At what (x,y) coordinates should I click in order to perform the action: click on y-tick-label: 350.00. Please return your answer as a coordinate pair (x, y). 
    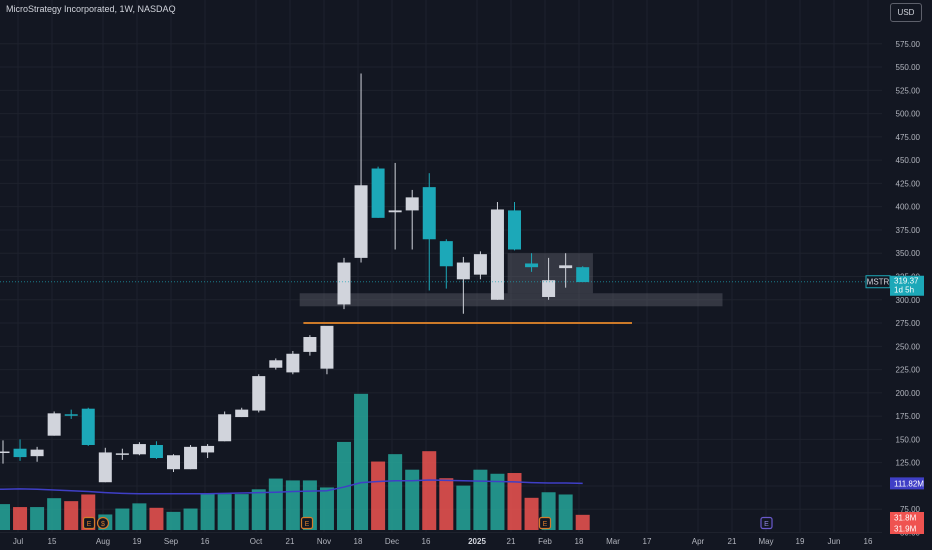
    Looking at the image, I should click on (908, 253).